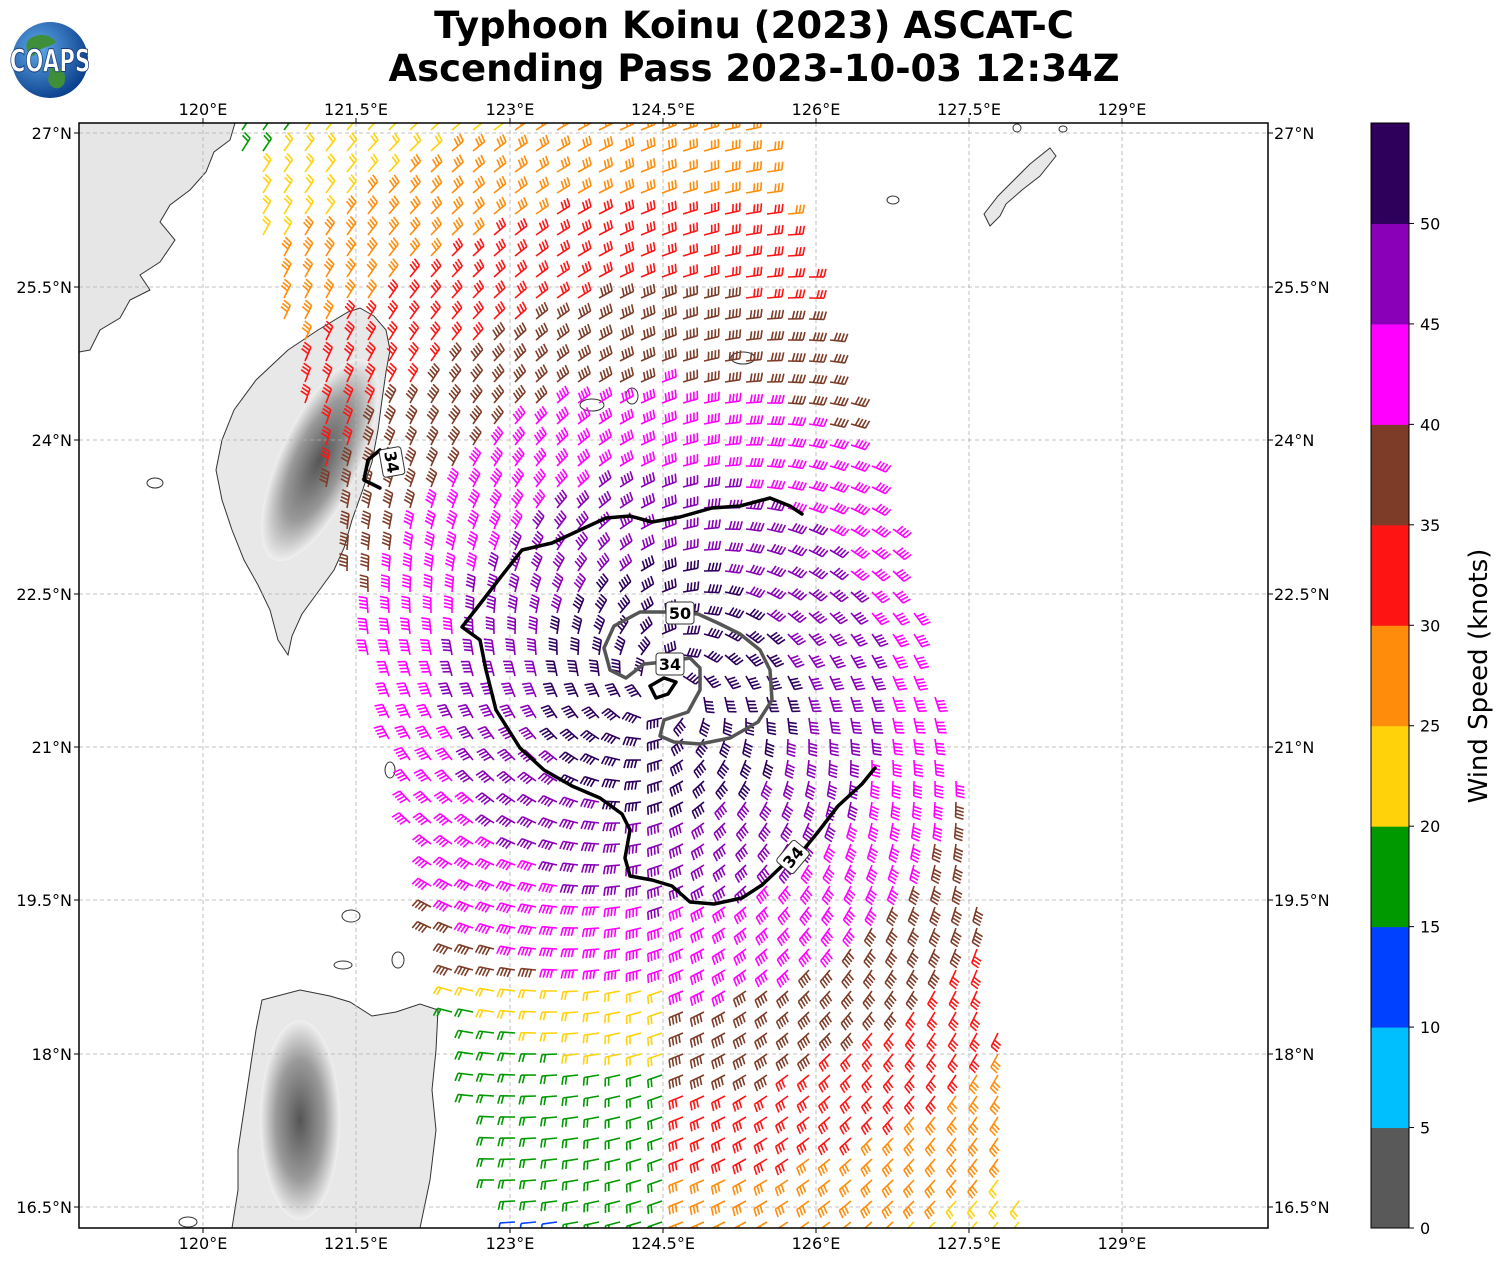  What do you see at coordinates (1294, 440) in the screenshot?
I see `lat-tick-label-right: 24°N` at bounding box center [1294, 440].